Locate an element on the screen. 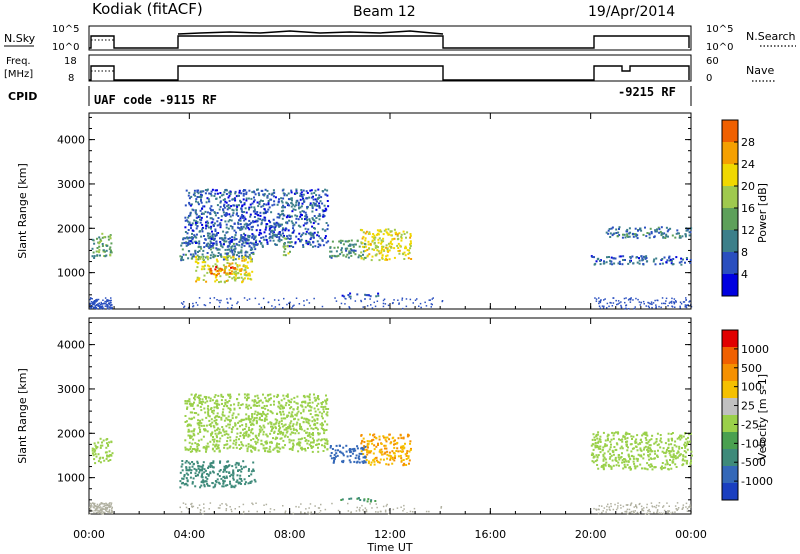 This screenshot has height=554, width=800. power-colorbar-label: Power [dB] is located at coordinates (762, 213).